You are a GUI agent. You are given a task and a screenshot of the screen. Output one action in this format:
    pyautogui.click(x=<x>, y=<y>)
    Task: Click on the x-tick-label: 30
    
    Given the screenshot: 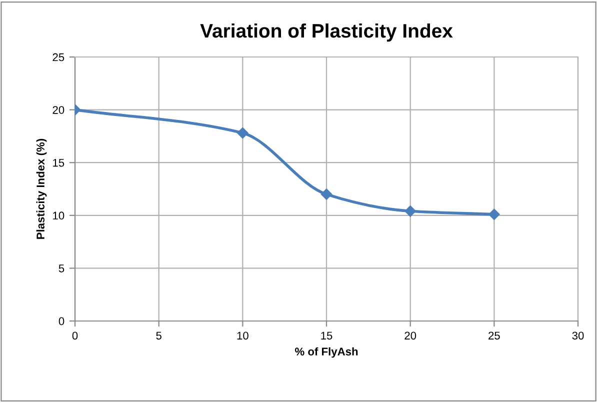 What is the action you would take?
    pyautogui.click(x=578, y=336)
    